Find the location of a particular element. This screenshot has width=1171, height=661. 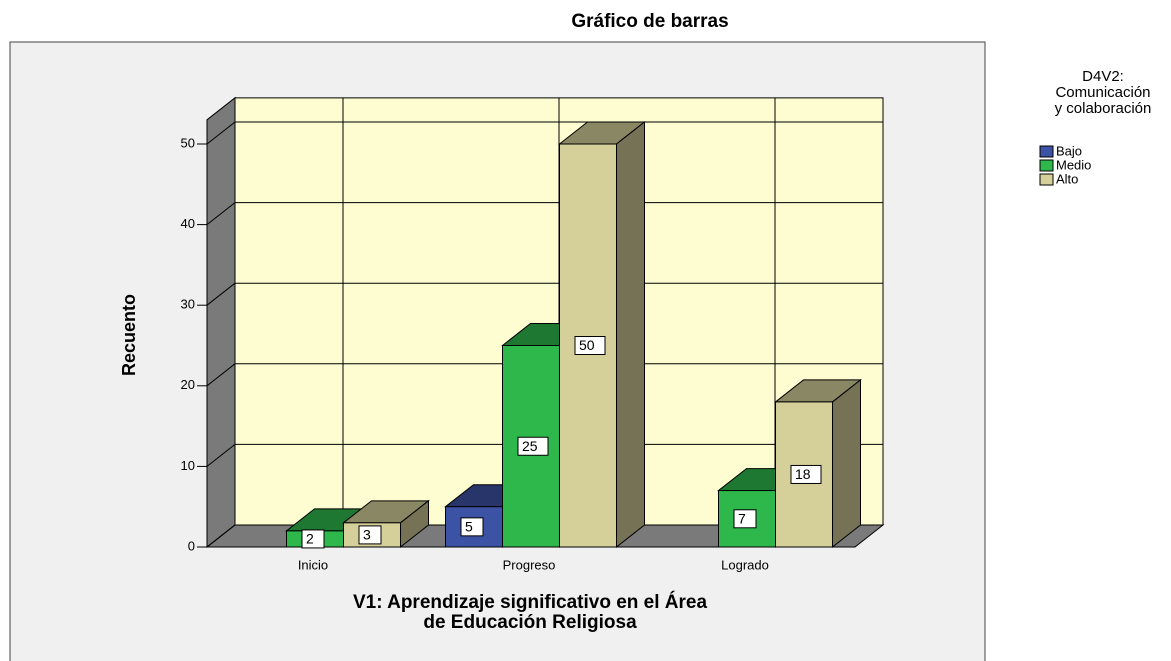

value-label: 25 is located at coordinates (530, 446).